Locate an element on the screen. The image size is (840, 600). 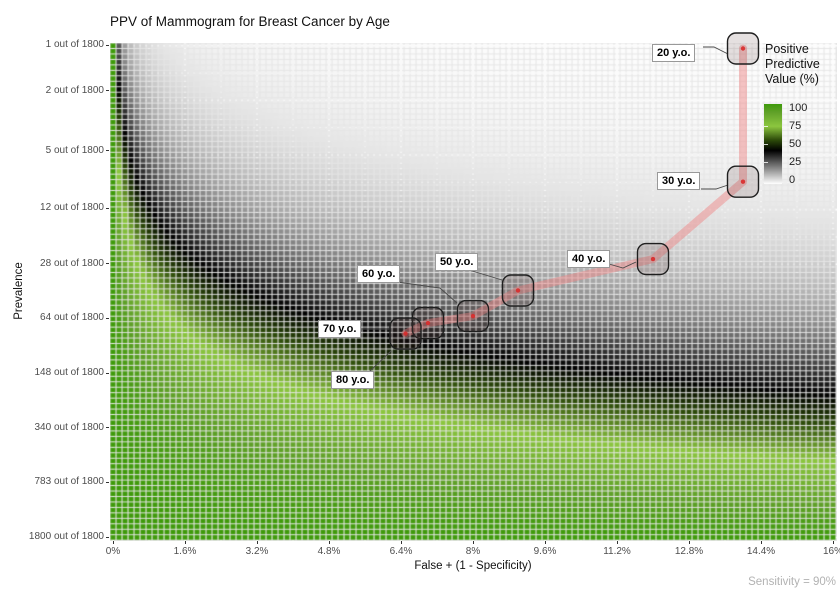
y-tick-label: 1 out of 1800 is located at coordinates (74, 45).